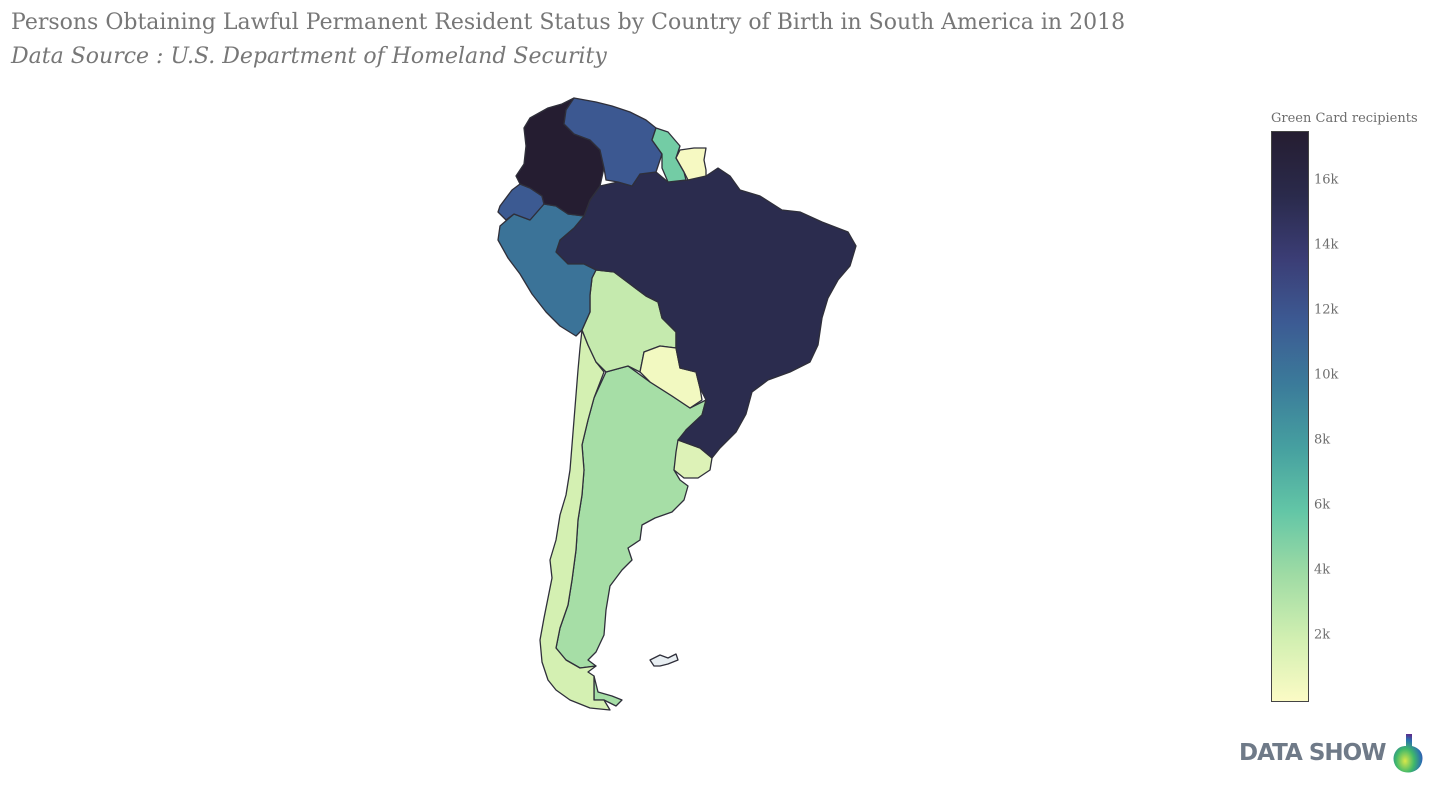 This screenshot has height=787, width=1441. I want to click on colorbar-title: Green Card recipients, so click(1344, 118).